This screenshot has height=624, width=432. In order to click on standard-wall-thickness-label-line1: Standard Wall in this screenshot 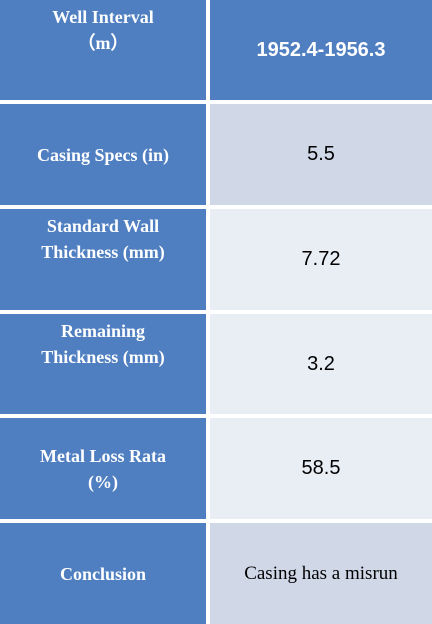, I will do `click(103, 226)`.